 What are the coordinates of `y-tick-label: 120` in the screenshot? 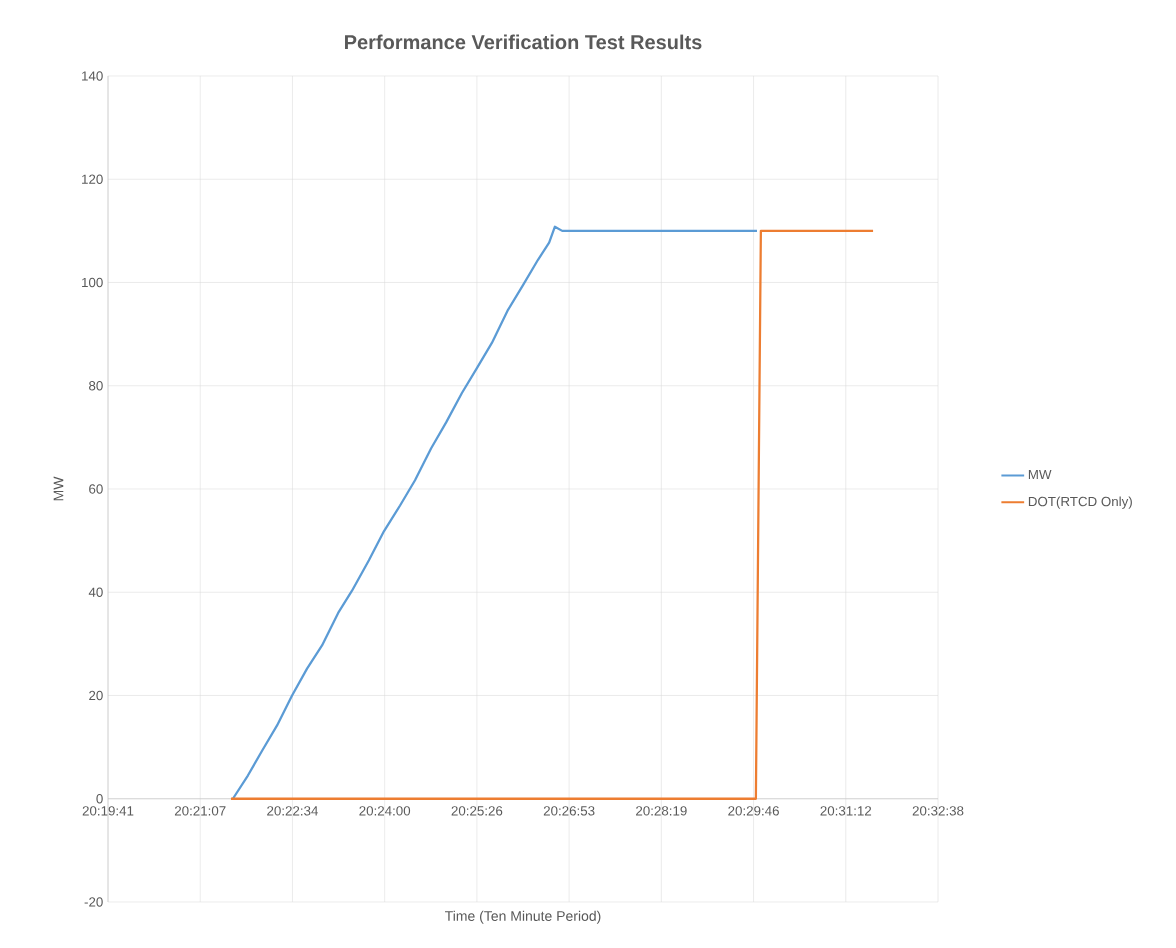 It's located at (92, 179).